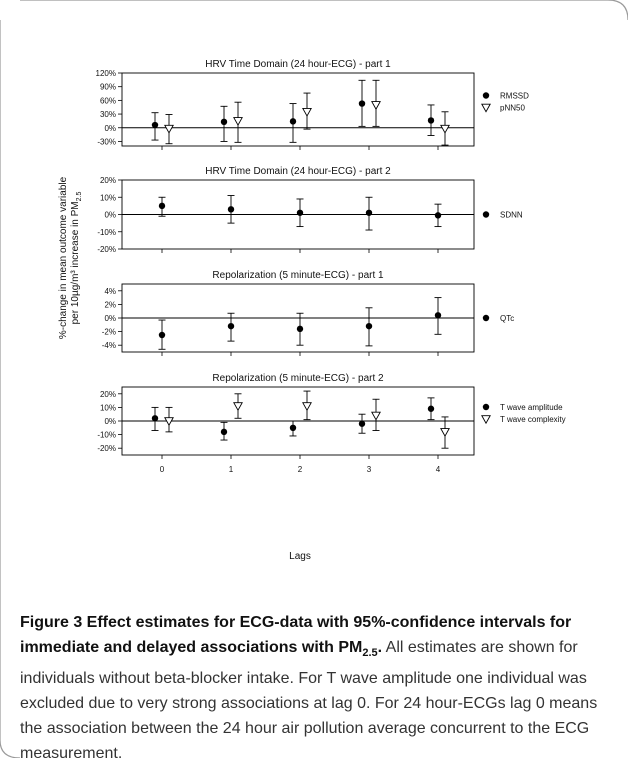  I want to click on x-axis-label: Lags, so click(300, 556).